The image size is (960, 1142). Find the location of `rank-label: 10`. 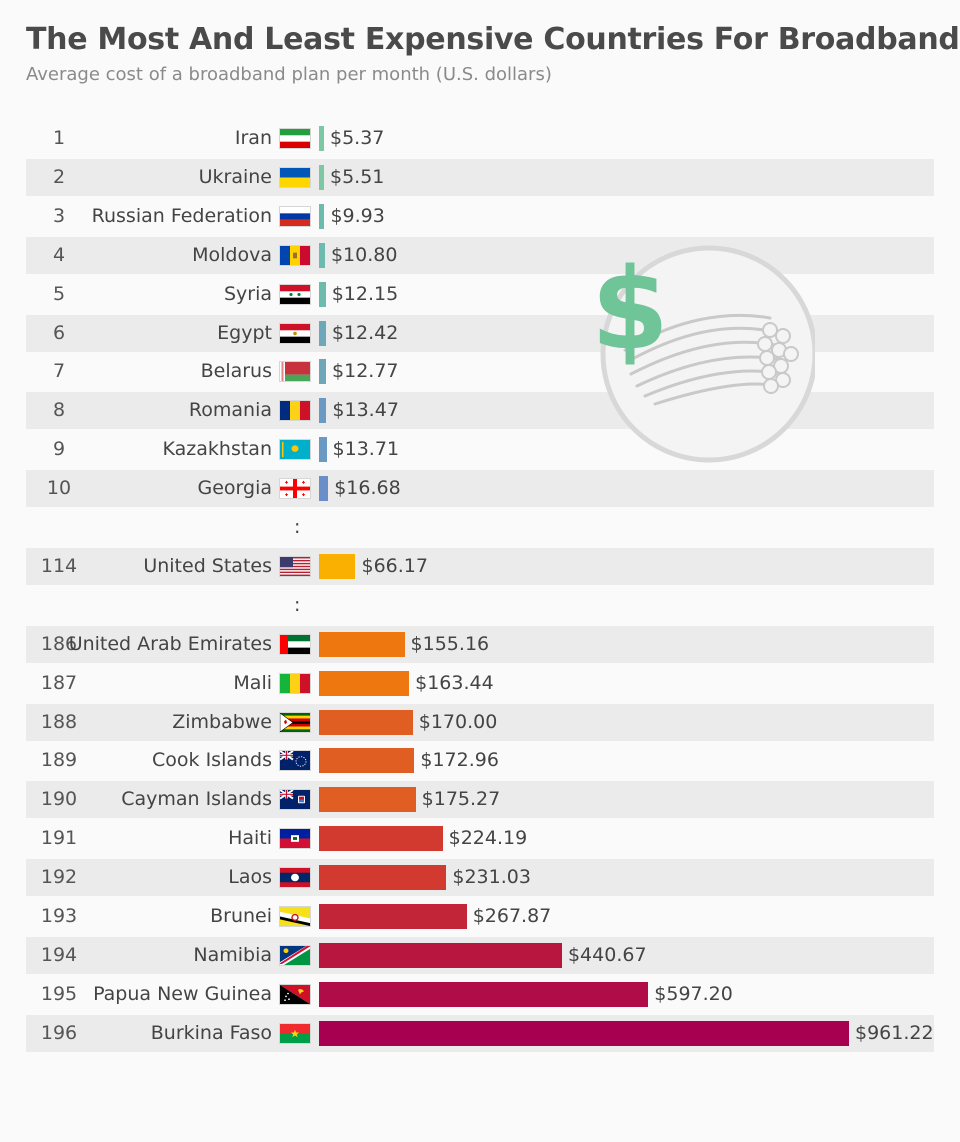

rank-label: 10 is located at coordinates (59, 488).